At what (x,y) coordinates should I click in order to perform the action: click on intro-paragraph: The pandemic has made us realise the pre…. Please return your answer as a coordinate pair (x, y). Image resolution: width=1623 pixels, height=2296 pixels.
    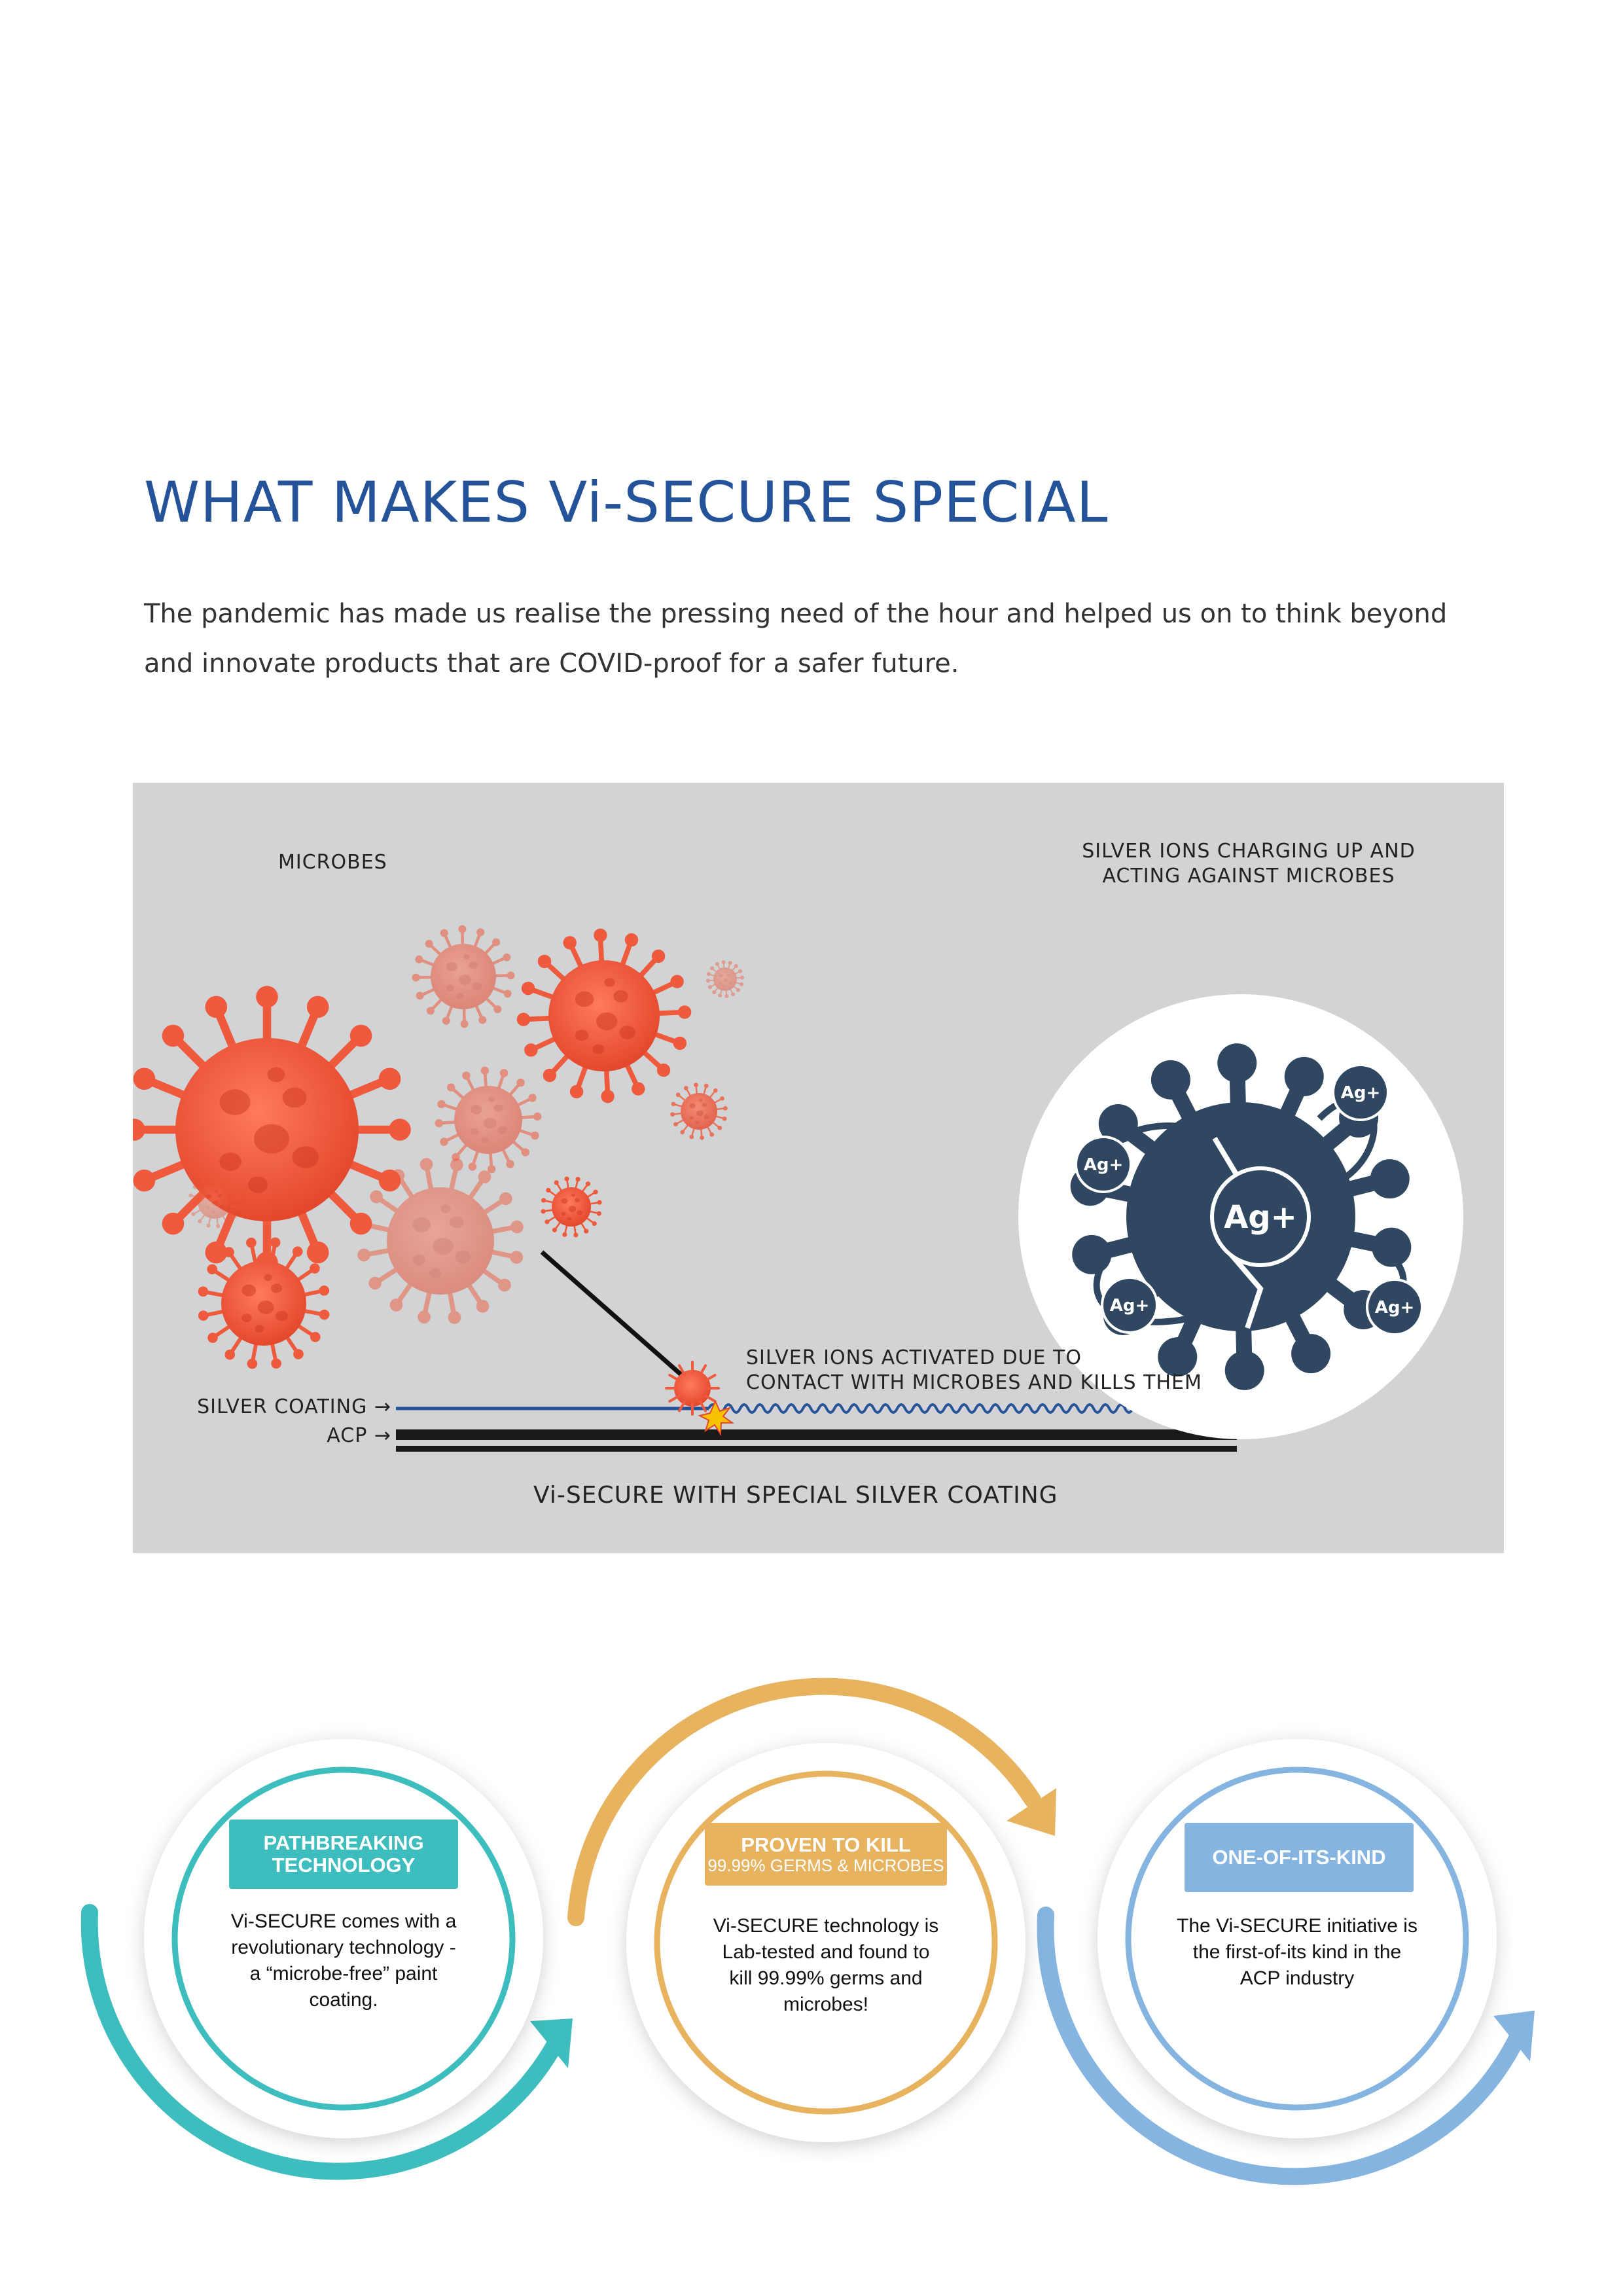
    Looking at the image, I should click on (825, 639).